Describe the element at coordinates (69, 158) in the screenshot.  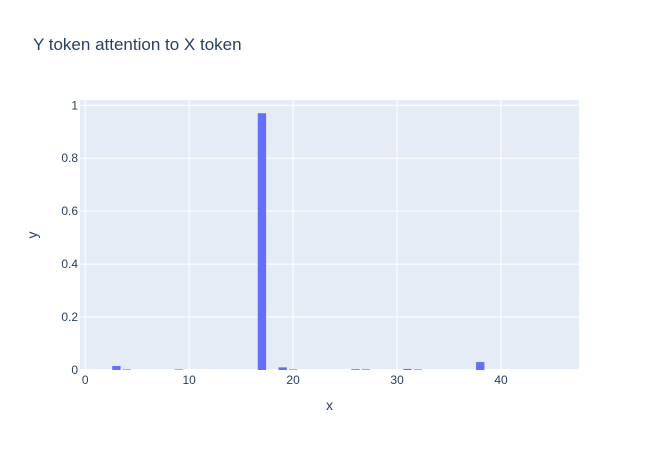
I see `y-tick-label: 0.8` at that location.